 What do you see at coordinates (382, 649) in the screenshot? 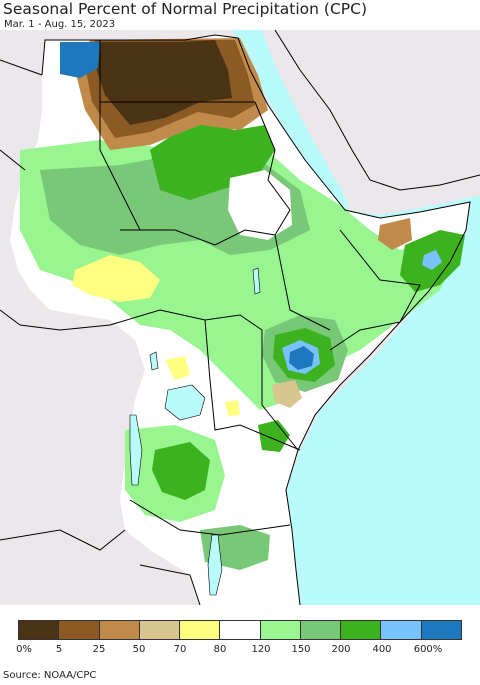
I see `legend-label: 400` at bounding box center [382, 649].